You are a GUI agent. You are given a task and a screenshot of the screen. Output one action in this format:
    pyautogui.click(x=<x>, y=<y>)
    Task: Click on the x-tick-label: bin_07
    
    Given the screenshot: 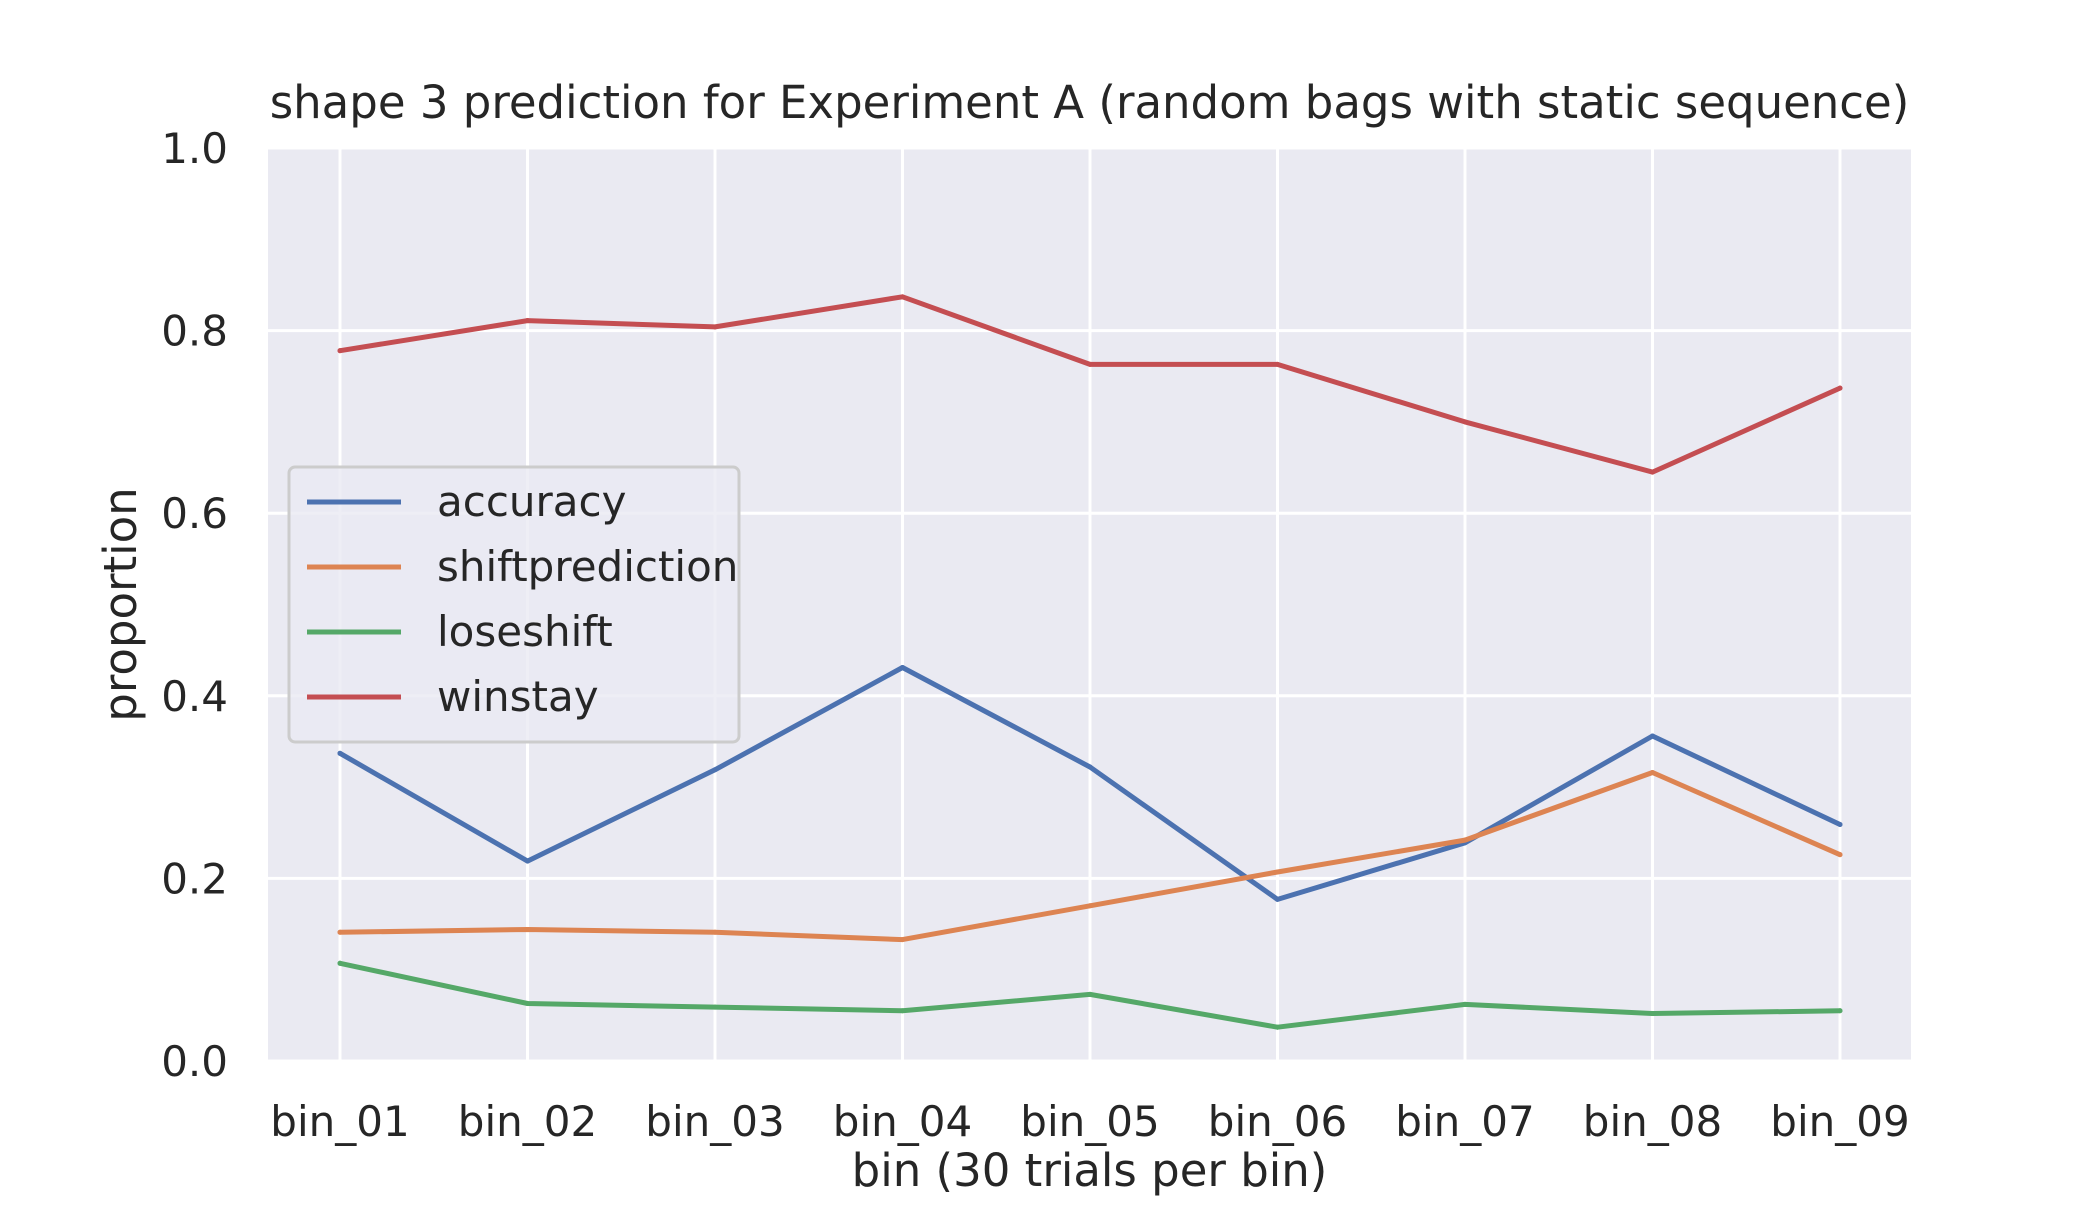 What is the action you would take?
    pyautogui.click(x=1464, y=1121)
    